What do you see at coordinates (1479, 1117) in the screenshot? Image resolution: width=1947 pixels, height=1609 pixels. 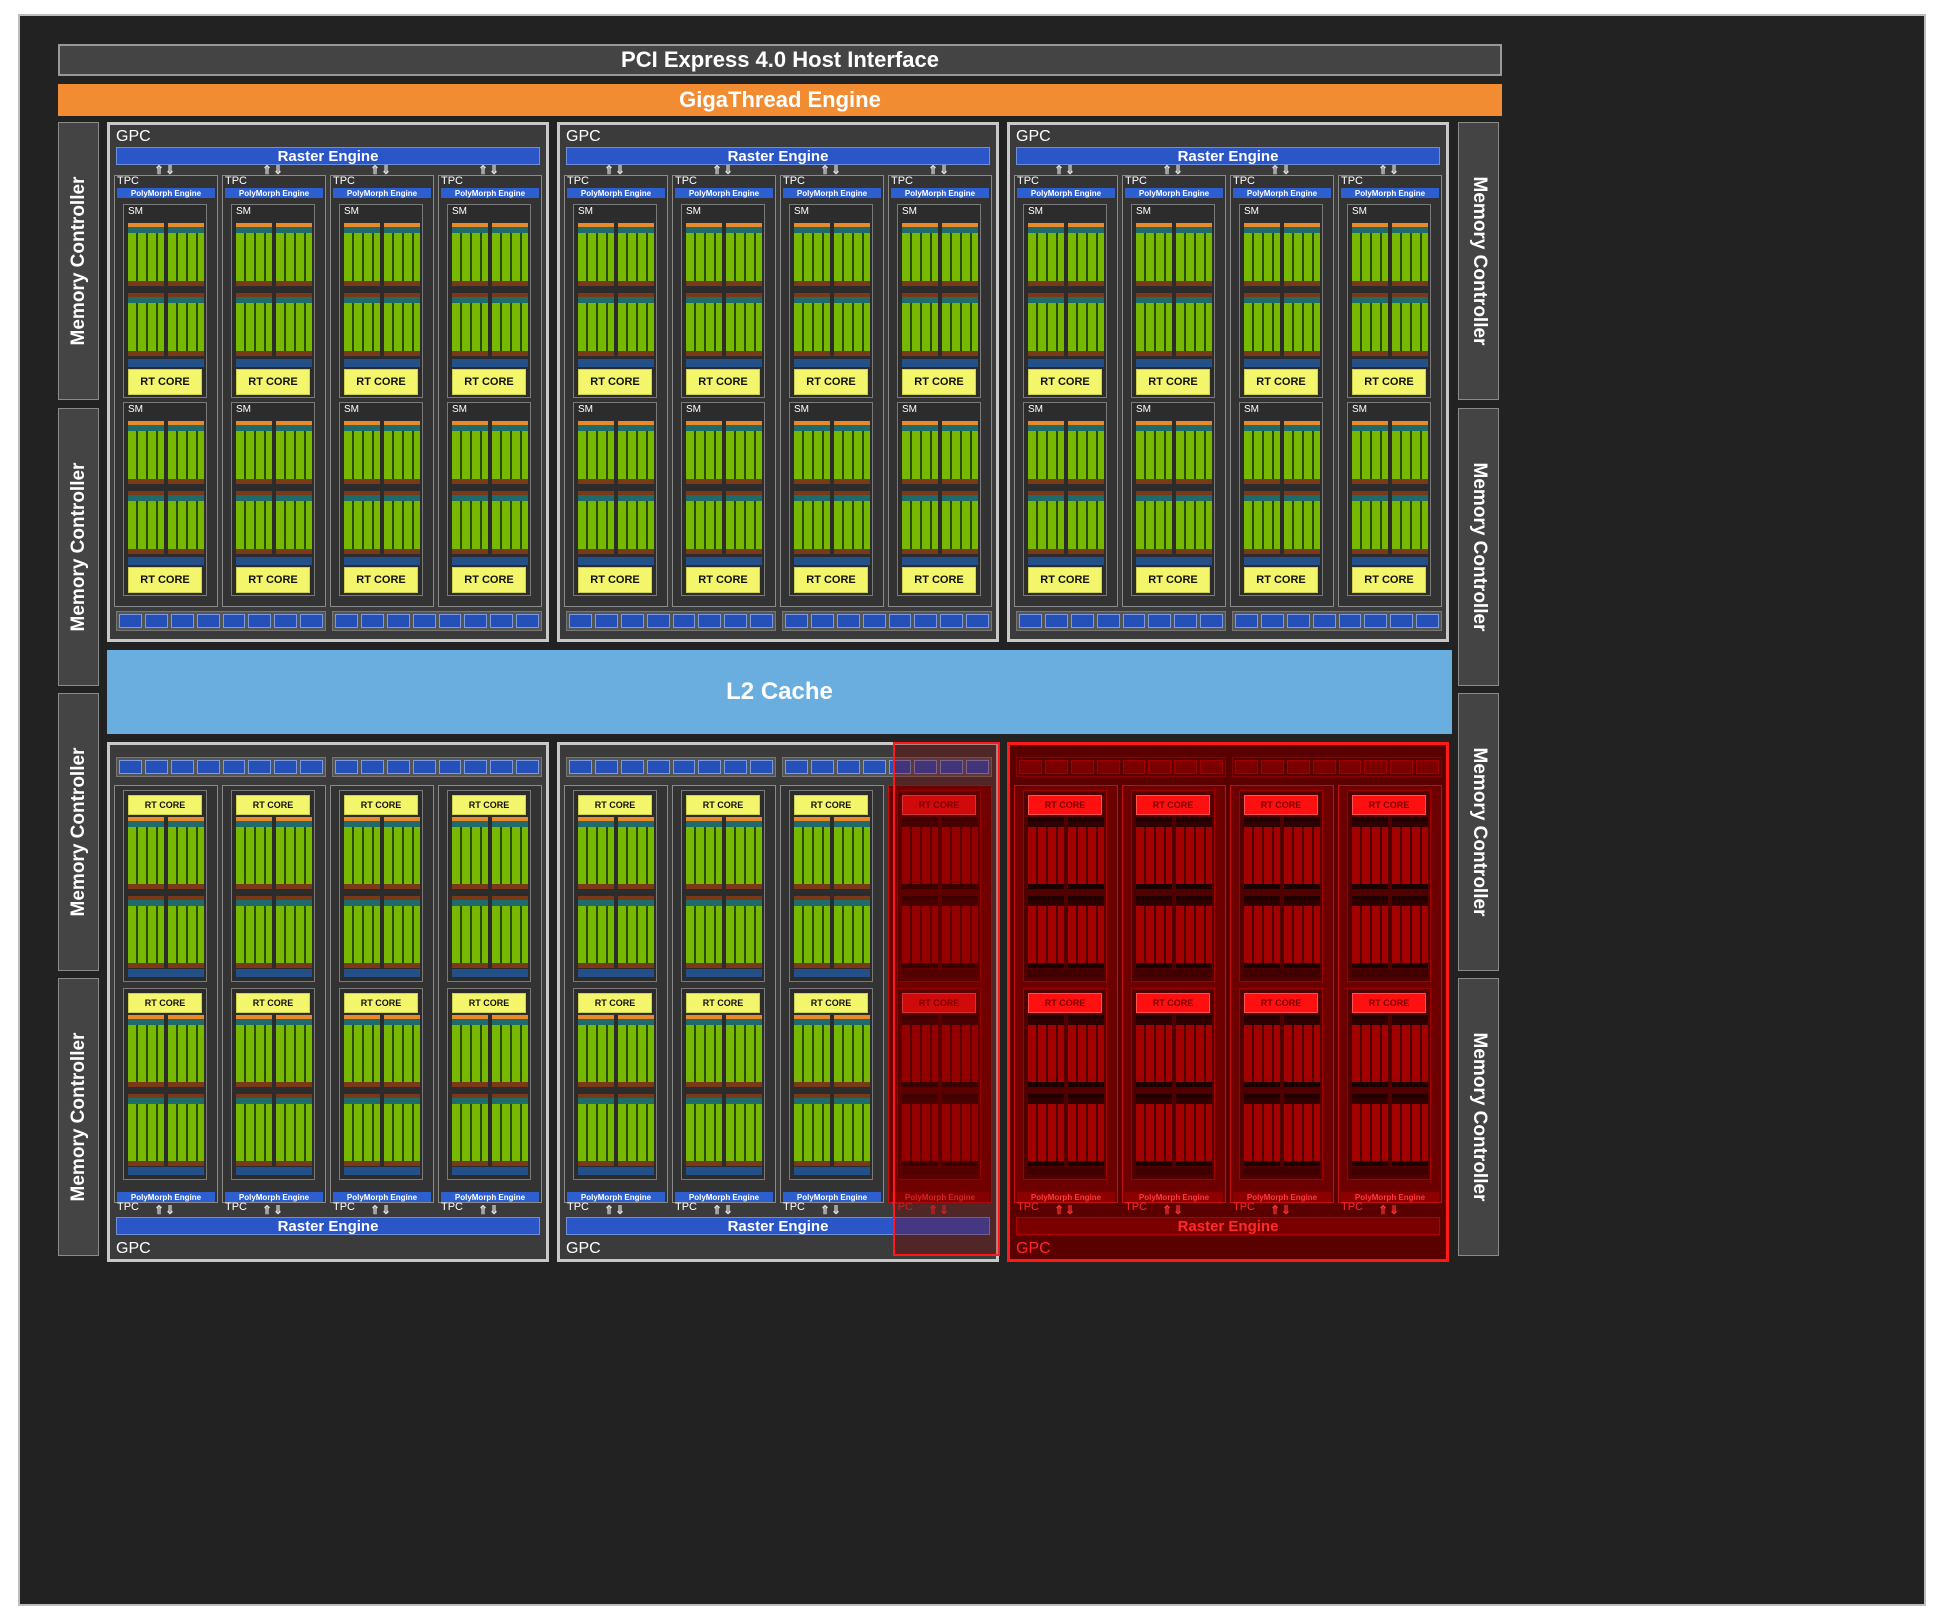 I see `memory-controller-label: Memory Controller` at bounding box center [1479, 1117].